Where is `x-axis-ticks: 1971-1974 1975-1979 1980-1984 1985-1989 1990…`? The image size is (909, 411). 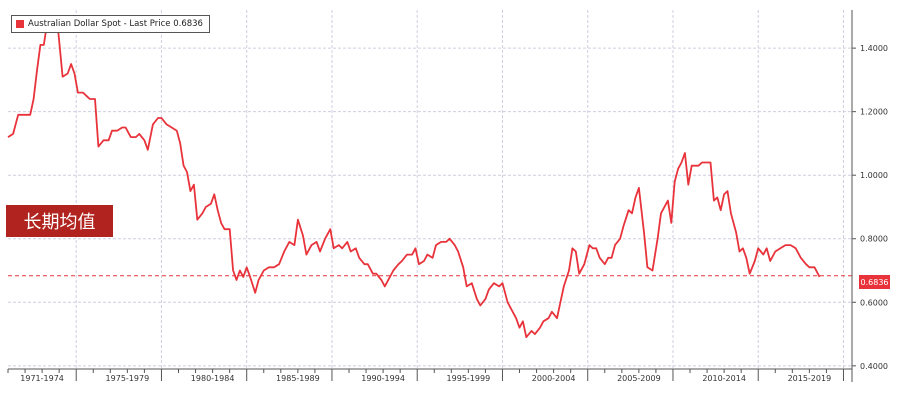 x-axis-ticks: 1971-1974 1975-1979 1980-1984 1985-1989 1990… is located at coordinates (425, 376).